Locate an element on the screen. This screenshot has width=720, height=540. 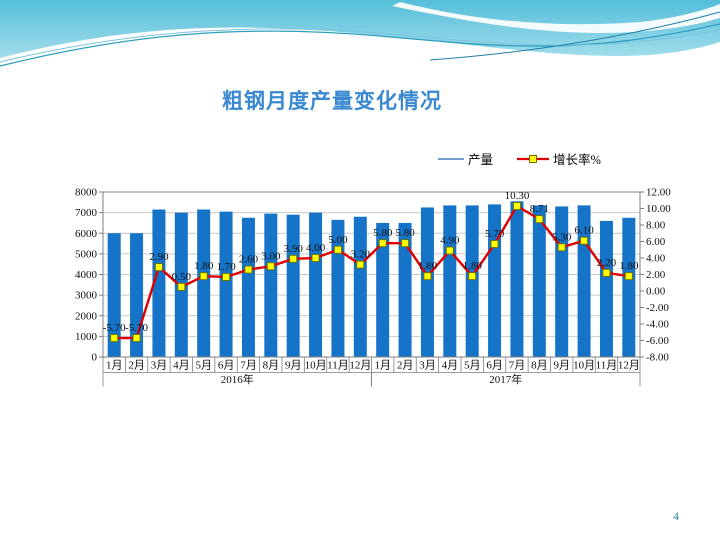
data-label: 5.30 is located at coordinates (562, 237).